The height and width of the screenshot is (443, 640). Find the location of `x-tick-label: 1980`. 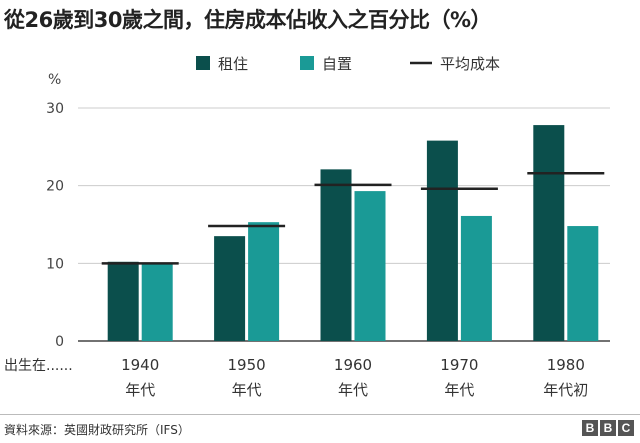

x-tick-label: 1980 is located at coordinates (566, 365).